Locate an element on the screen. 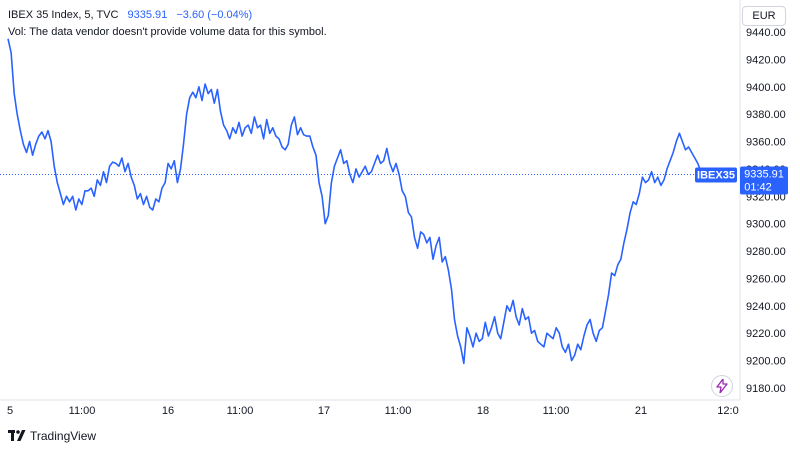 This screenshot has width=800, height=454. y-tick-label: 9380.00 is located at coordinates (766, 115).